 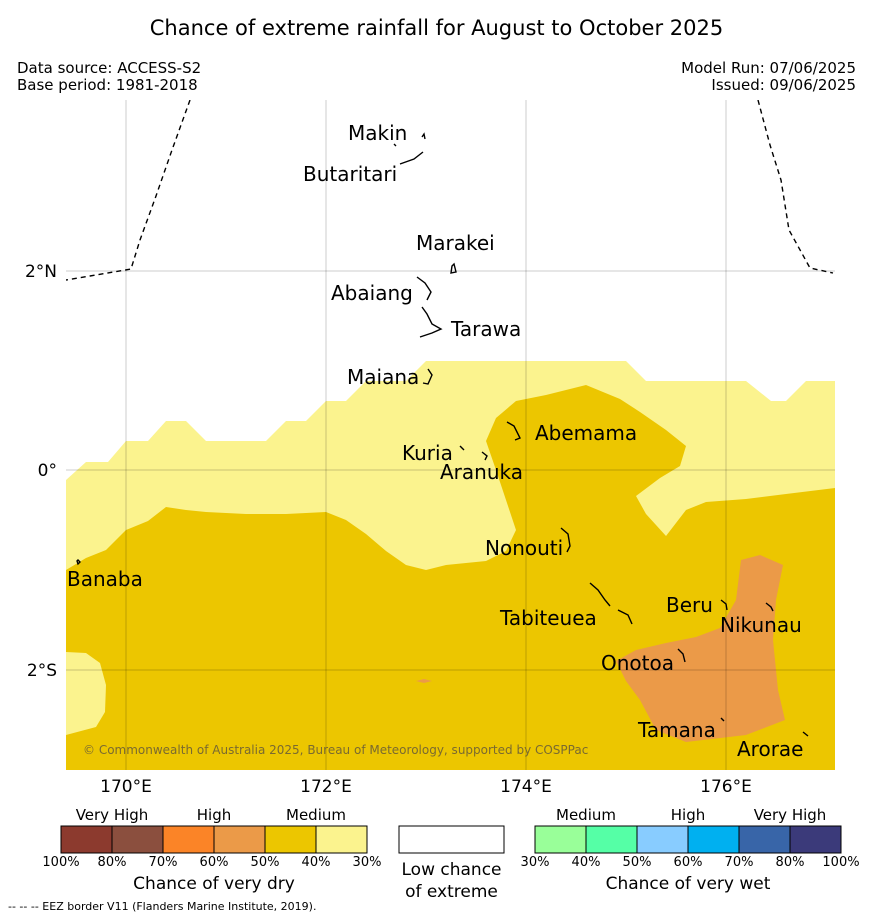 I want to click on region-dry-30-40-banaba, so click(x=86, y=693).